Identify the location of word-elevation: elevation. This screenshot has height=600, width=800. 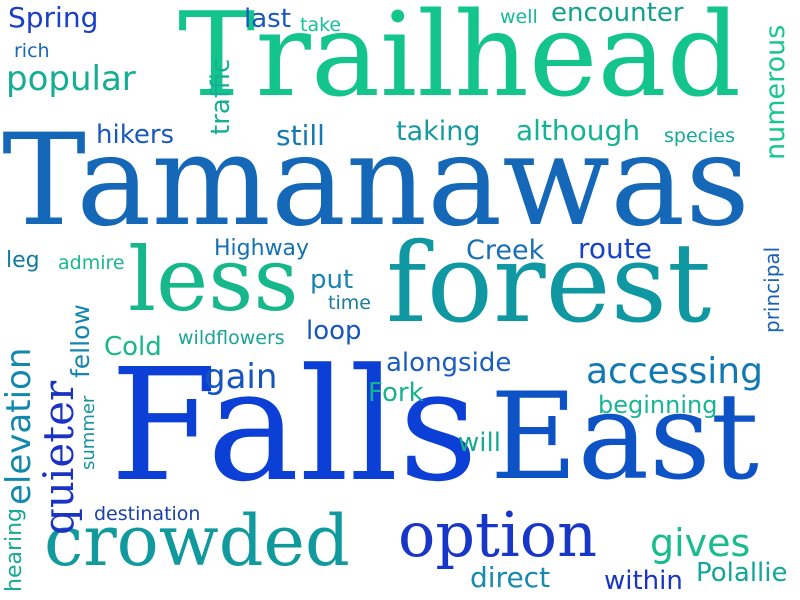
(19, 426).